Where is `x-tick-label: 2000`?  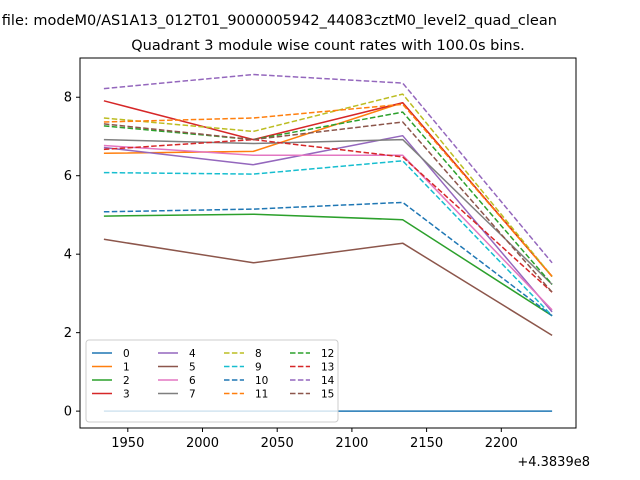
x-tick-label: 2000 is located at coordinates (202, 443).